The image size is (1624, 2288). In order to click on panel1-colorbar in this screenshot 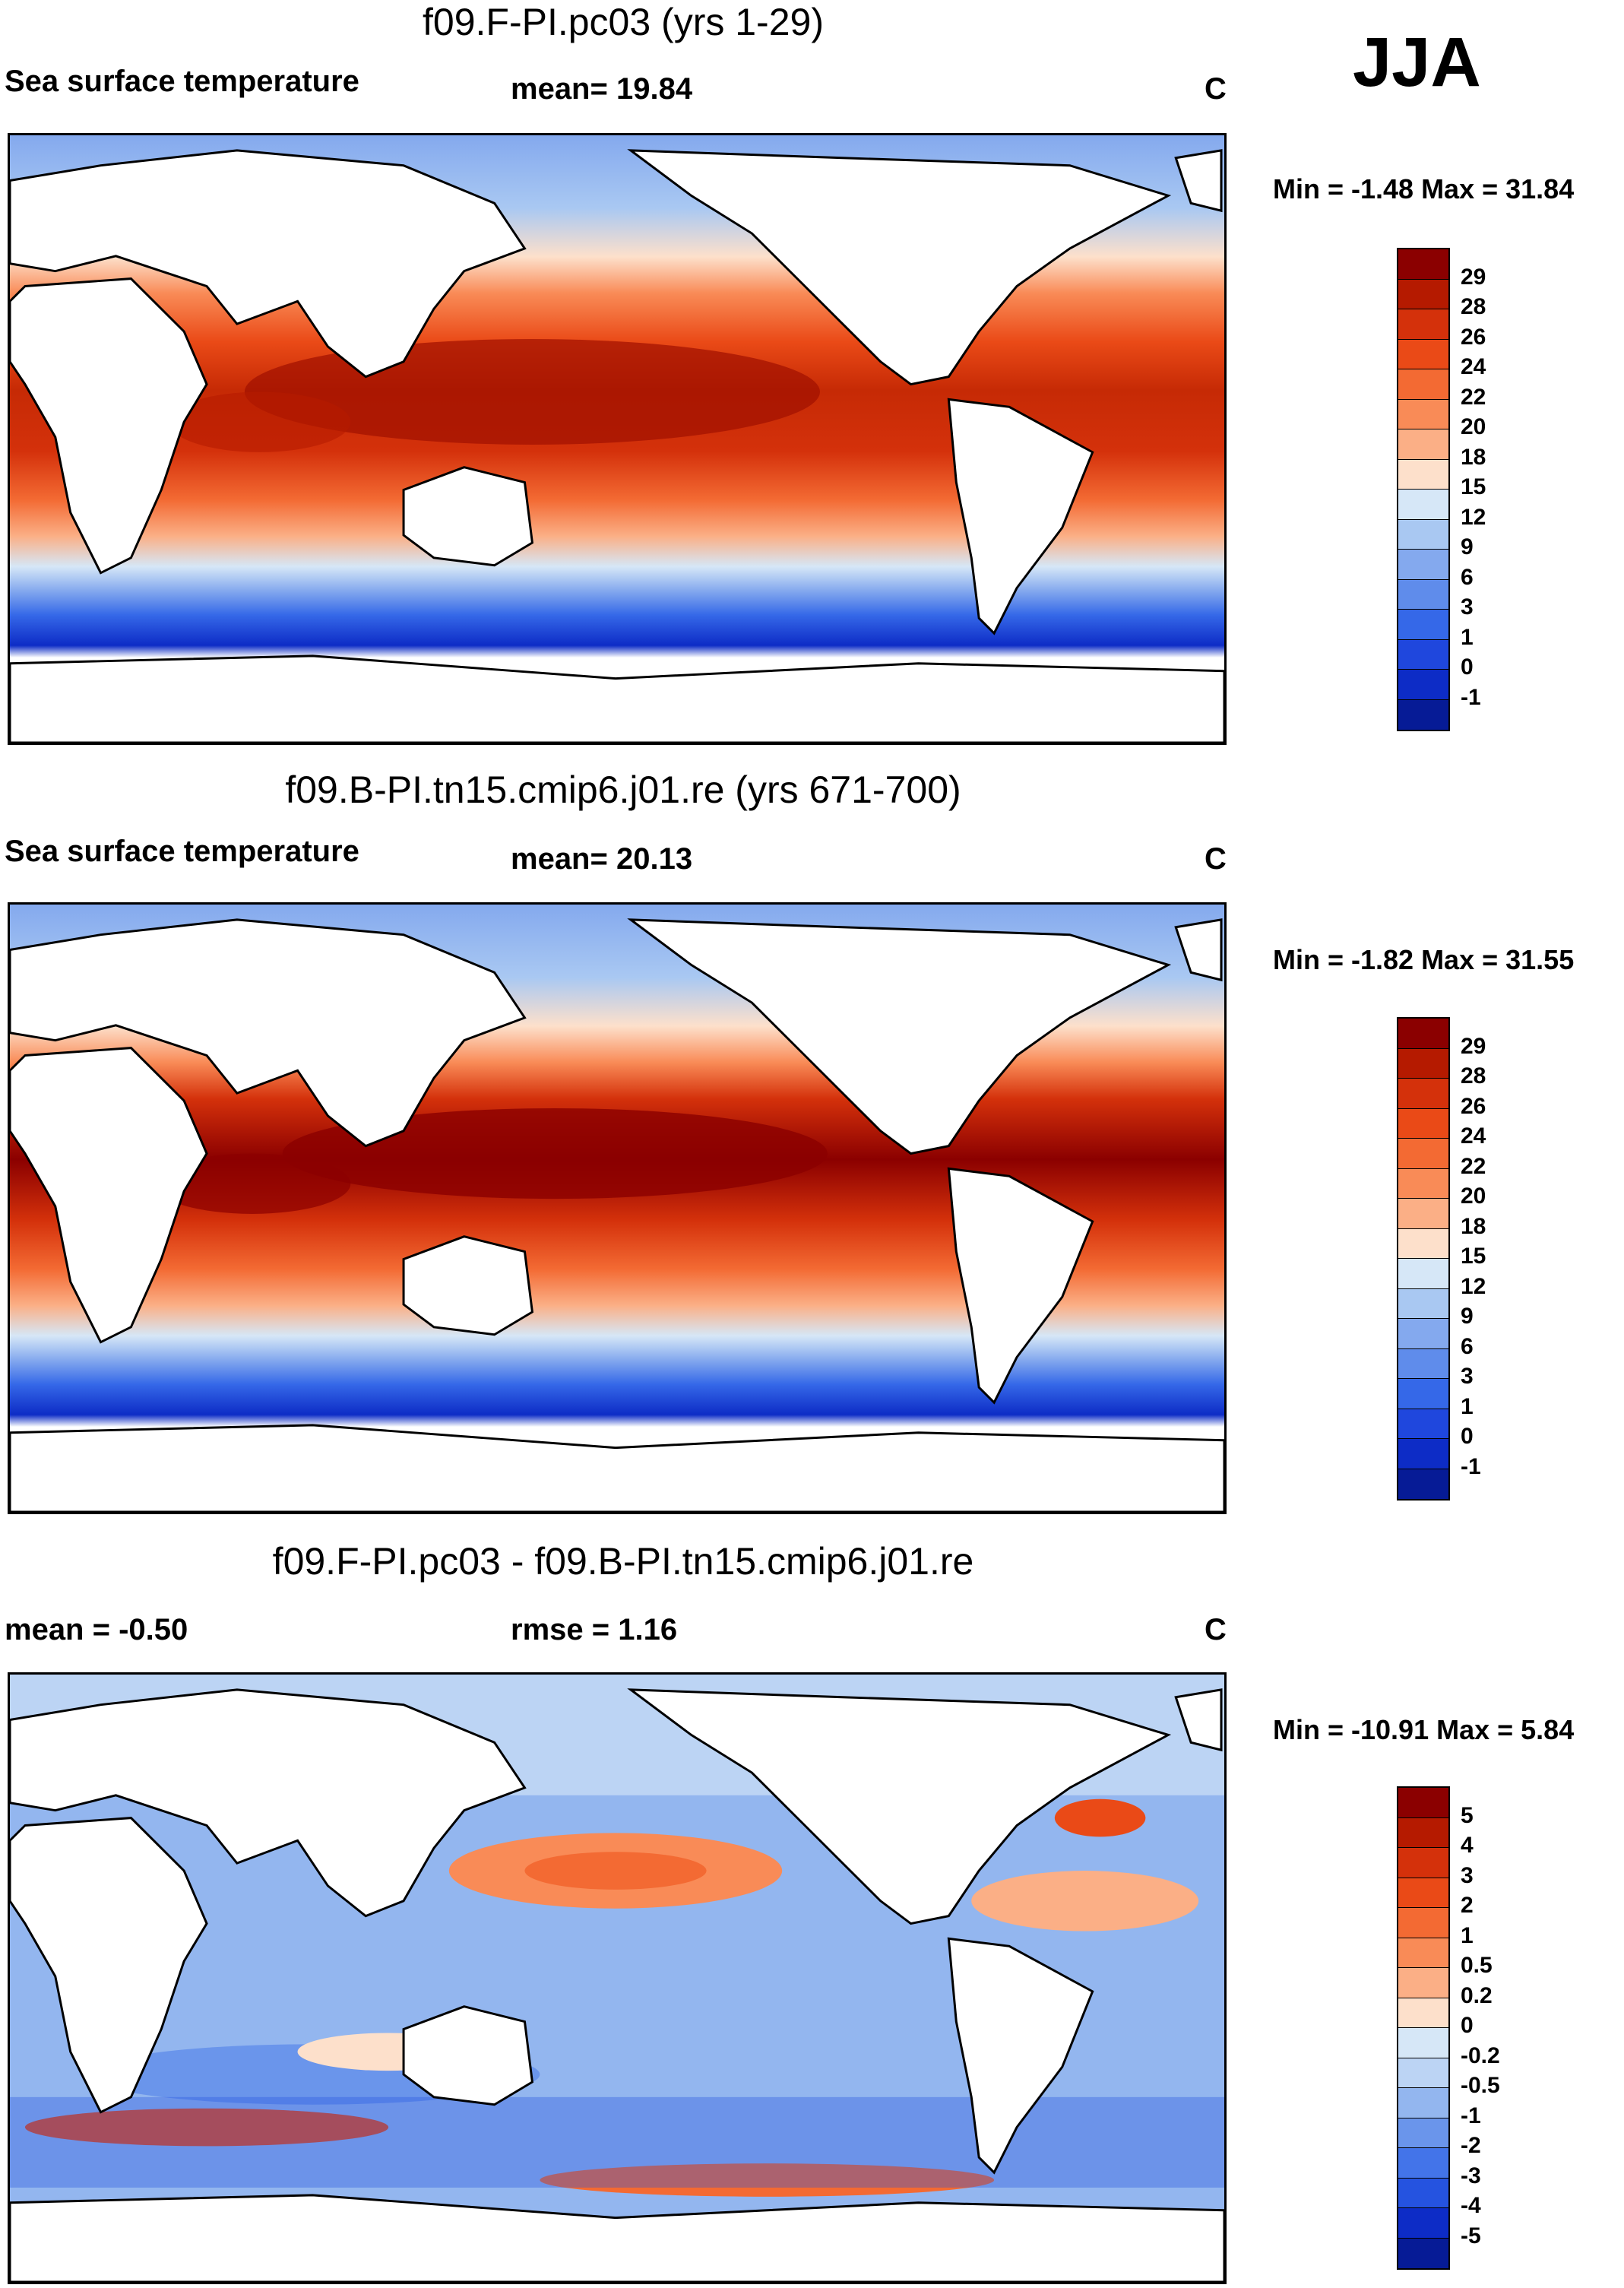, I will do `click(1424, 490)`.